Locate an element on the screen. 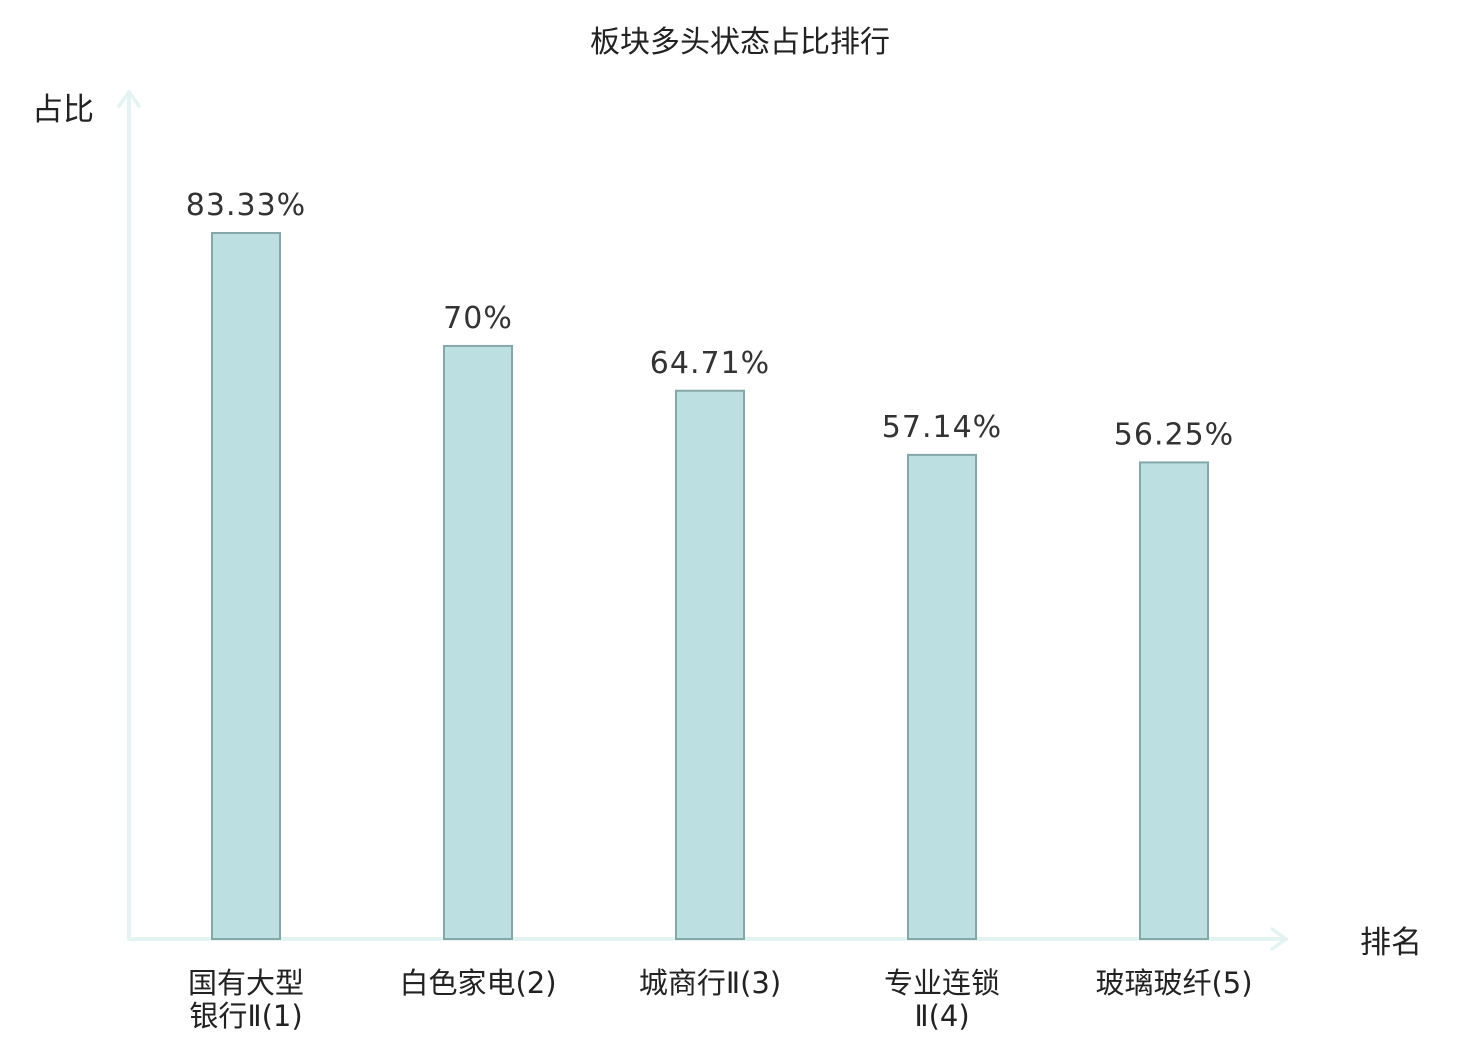 The width and height of the screenshot is (1480, 1044). category-label: 银行Ⅱ(1) is located at coordinates (245, 1016).